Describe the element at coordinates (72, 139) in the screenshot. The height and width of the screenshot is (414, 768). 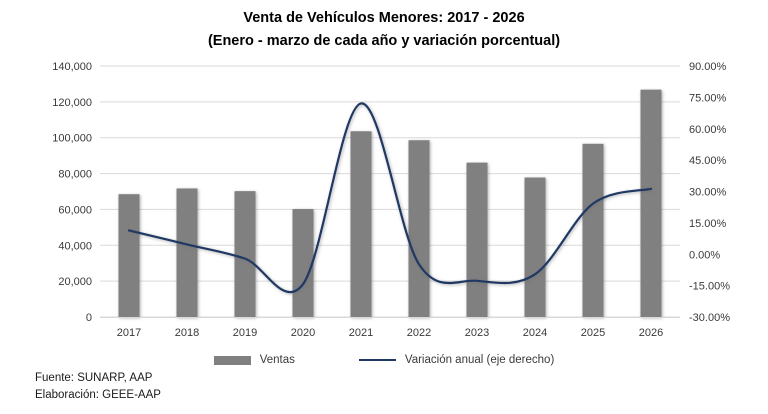
I see `left-axis-tick-label: 100,000` at that location.